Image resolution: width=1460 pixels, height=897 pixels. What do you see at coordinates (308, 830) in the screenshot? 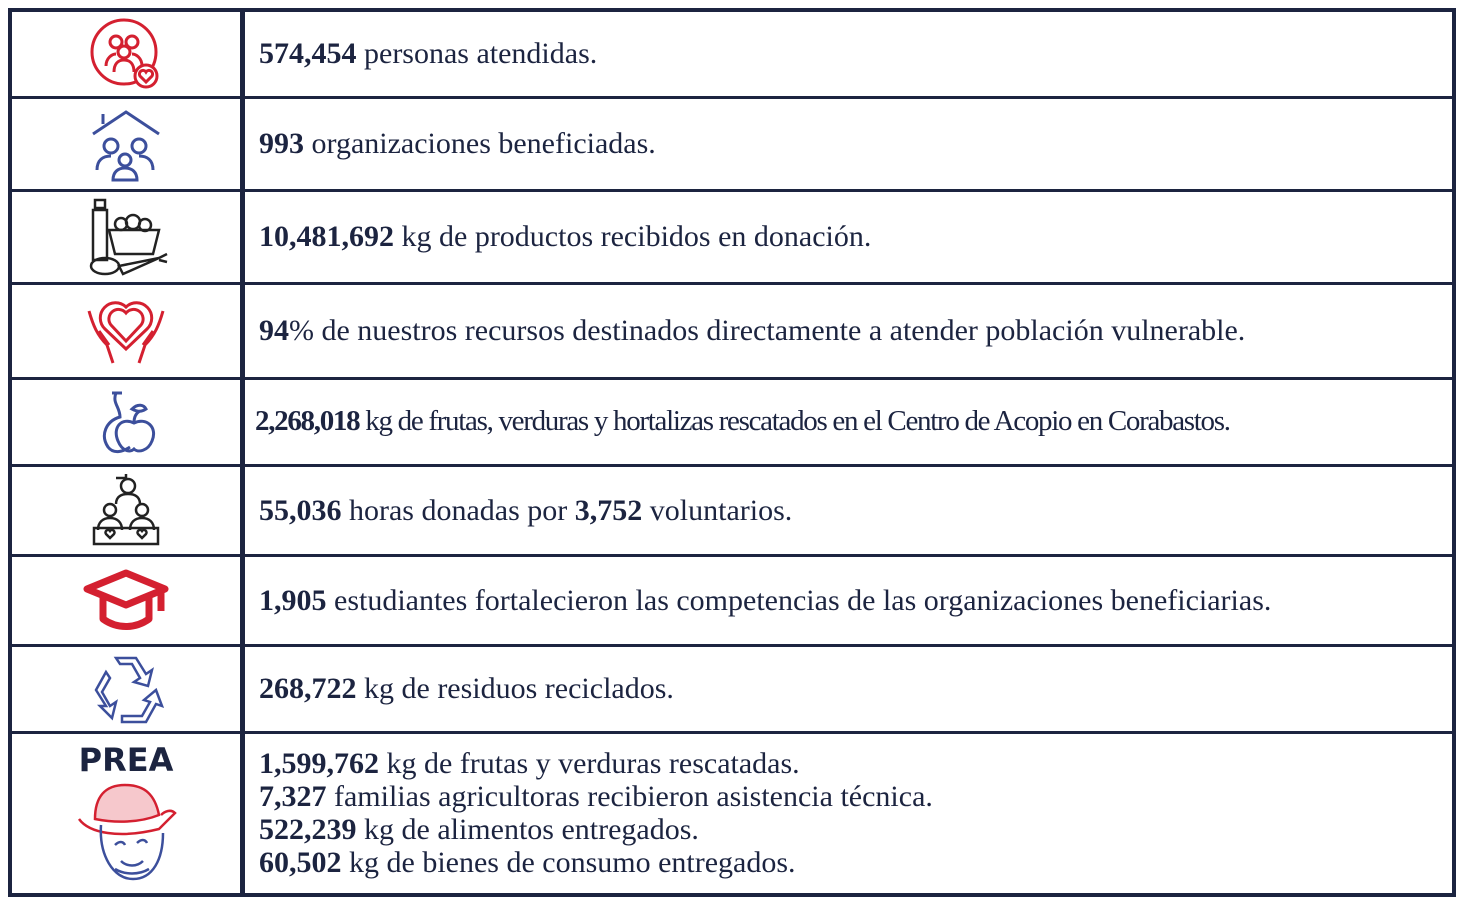
I see `figure: 522,239` at bounding box center [308, 830].